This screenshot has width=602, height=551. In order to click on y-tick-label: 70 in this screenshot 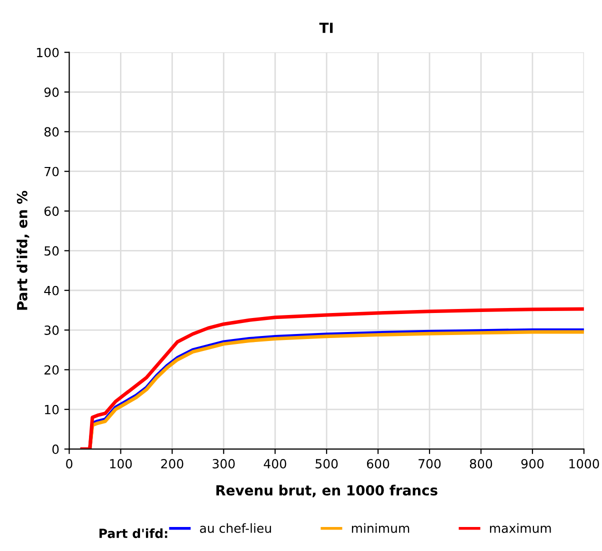, I will do `click(51, 171)`.